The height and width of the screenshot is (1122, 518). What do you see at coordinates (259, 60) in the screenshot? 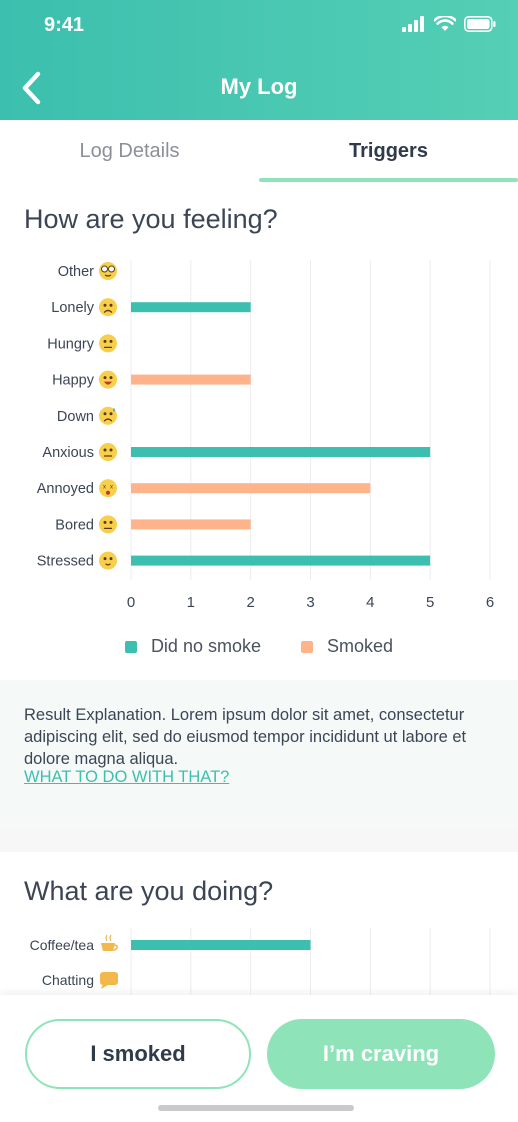
I see `app-header: 9:41 My Log` at bounding box center [259, 60].